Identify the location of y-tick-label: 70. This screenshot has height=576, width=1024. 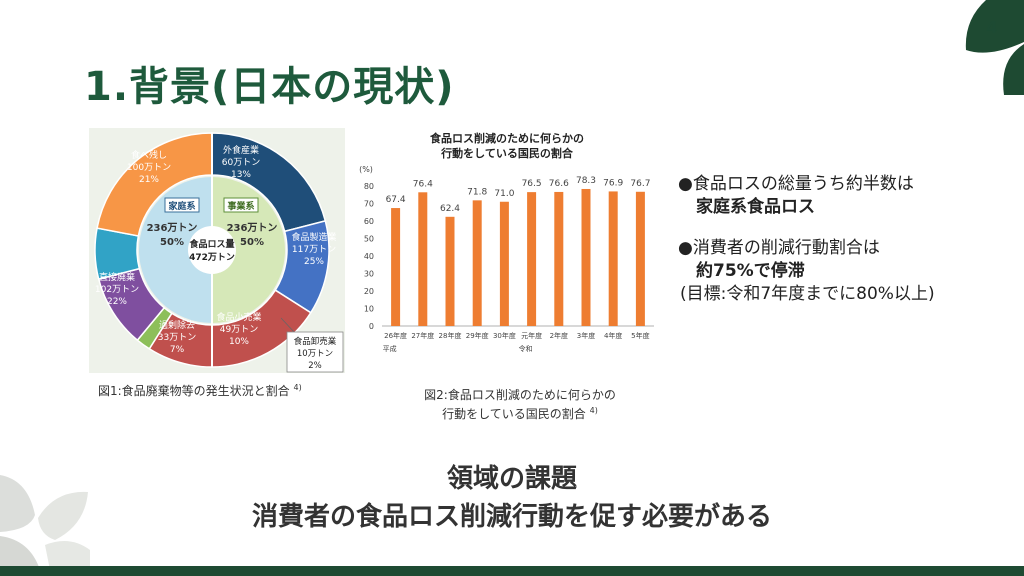
(369, 204).